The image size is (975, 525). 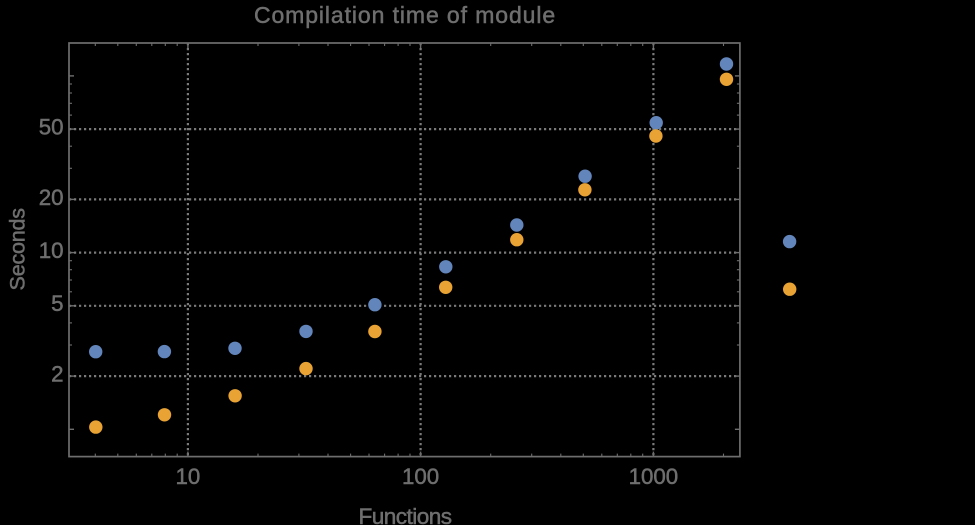 What do you see at coordinates (57, 303) in the screenshot?
I see `svg-text: 5` at bounding box center [57, 303].